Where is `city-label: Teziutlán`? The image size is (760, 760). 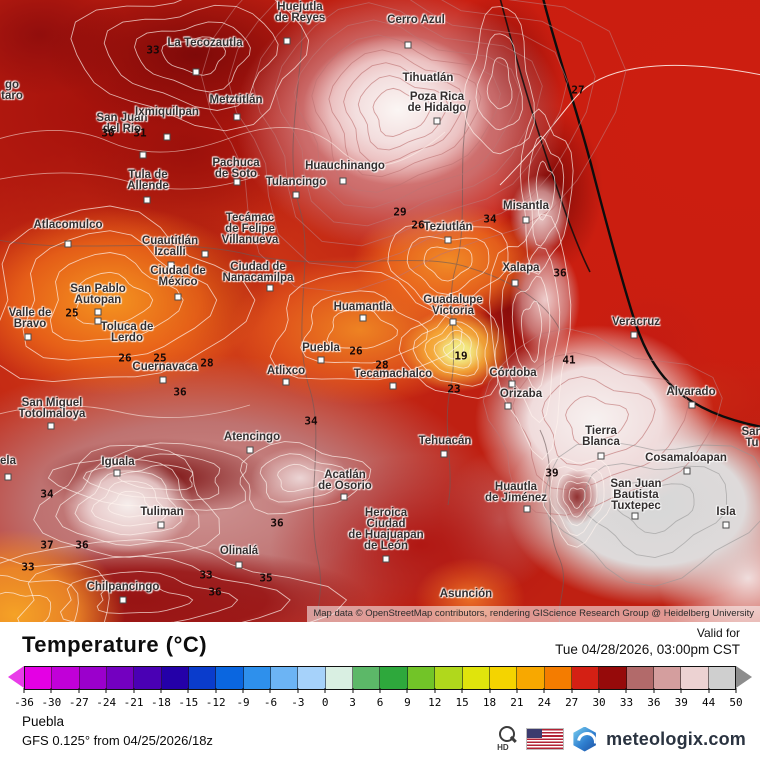 city-label: Teziutlán is located at coordinates (448, 227).